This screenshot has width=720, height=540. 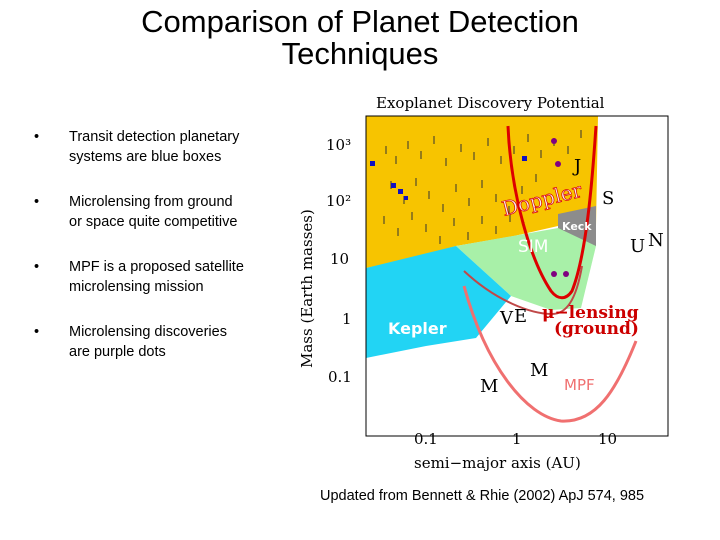 I want to click on kepler-label: Kepler, so click(x=417, y=328).